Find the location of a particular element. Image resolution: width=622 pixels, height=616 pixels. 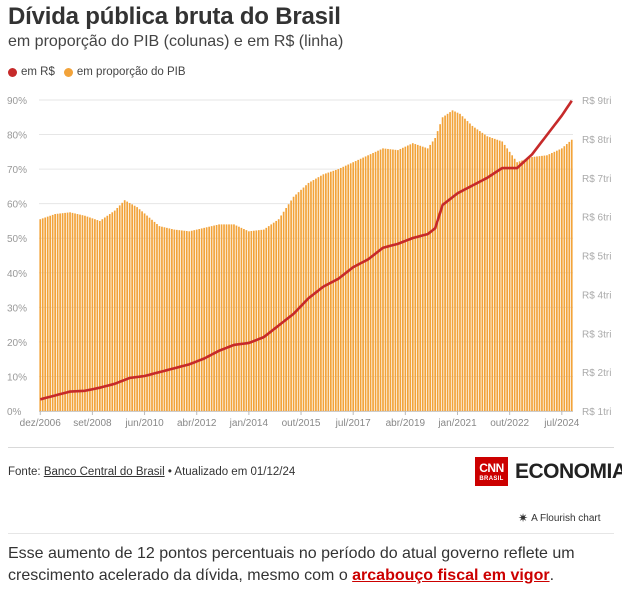

x-tick-label: jan/2021 is located at coordinates (457, 423).